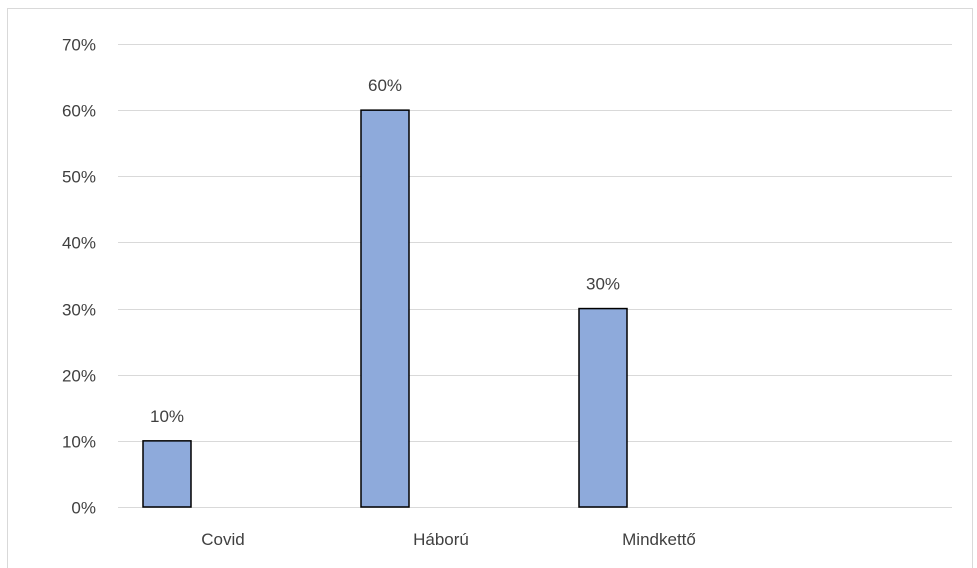 The height and width of the screenshot is (568, 977). I want to click on bar-mindkettő, so click(603, 407).